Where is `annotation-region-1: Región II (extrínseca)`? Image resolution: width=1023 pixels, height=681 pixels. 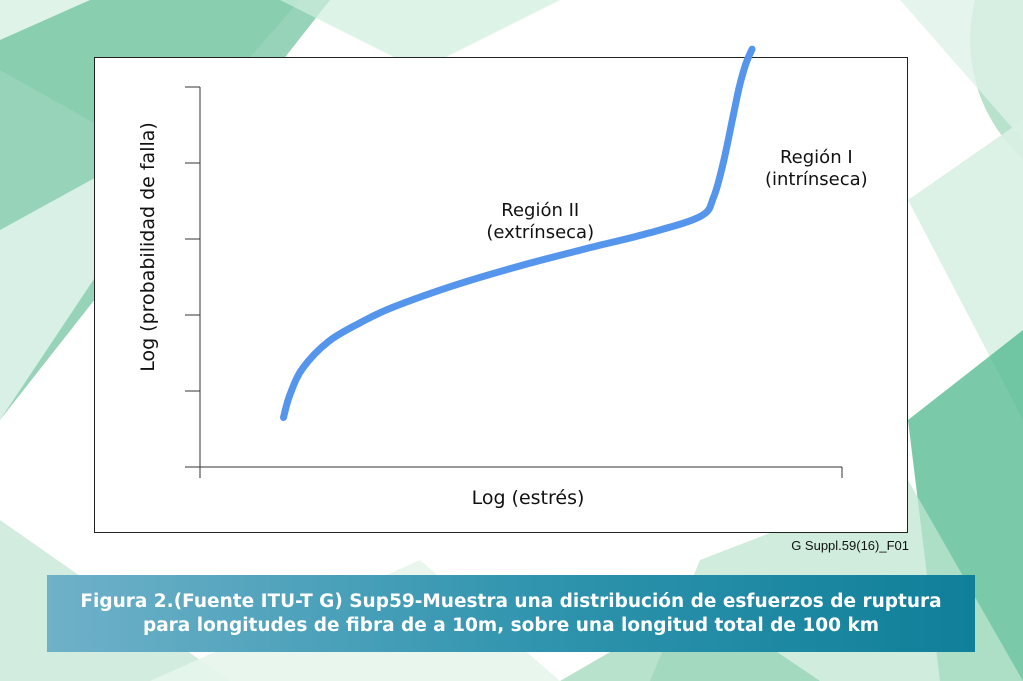
annotation-region-1: Región II (extrínseca) is located at coordinates (540, 221).